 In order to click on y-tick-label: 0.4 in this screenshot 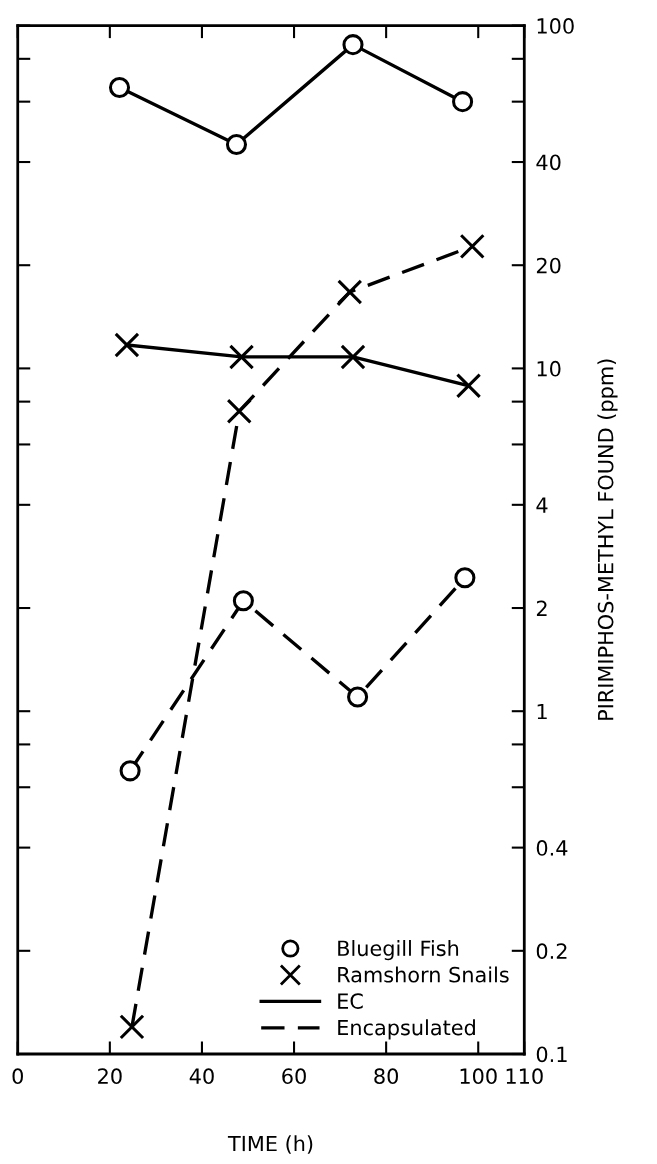, I will do `click(552, 848)`.